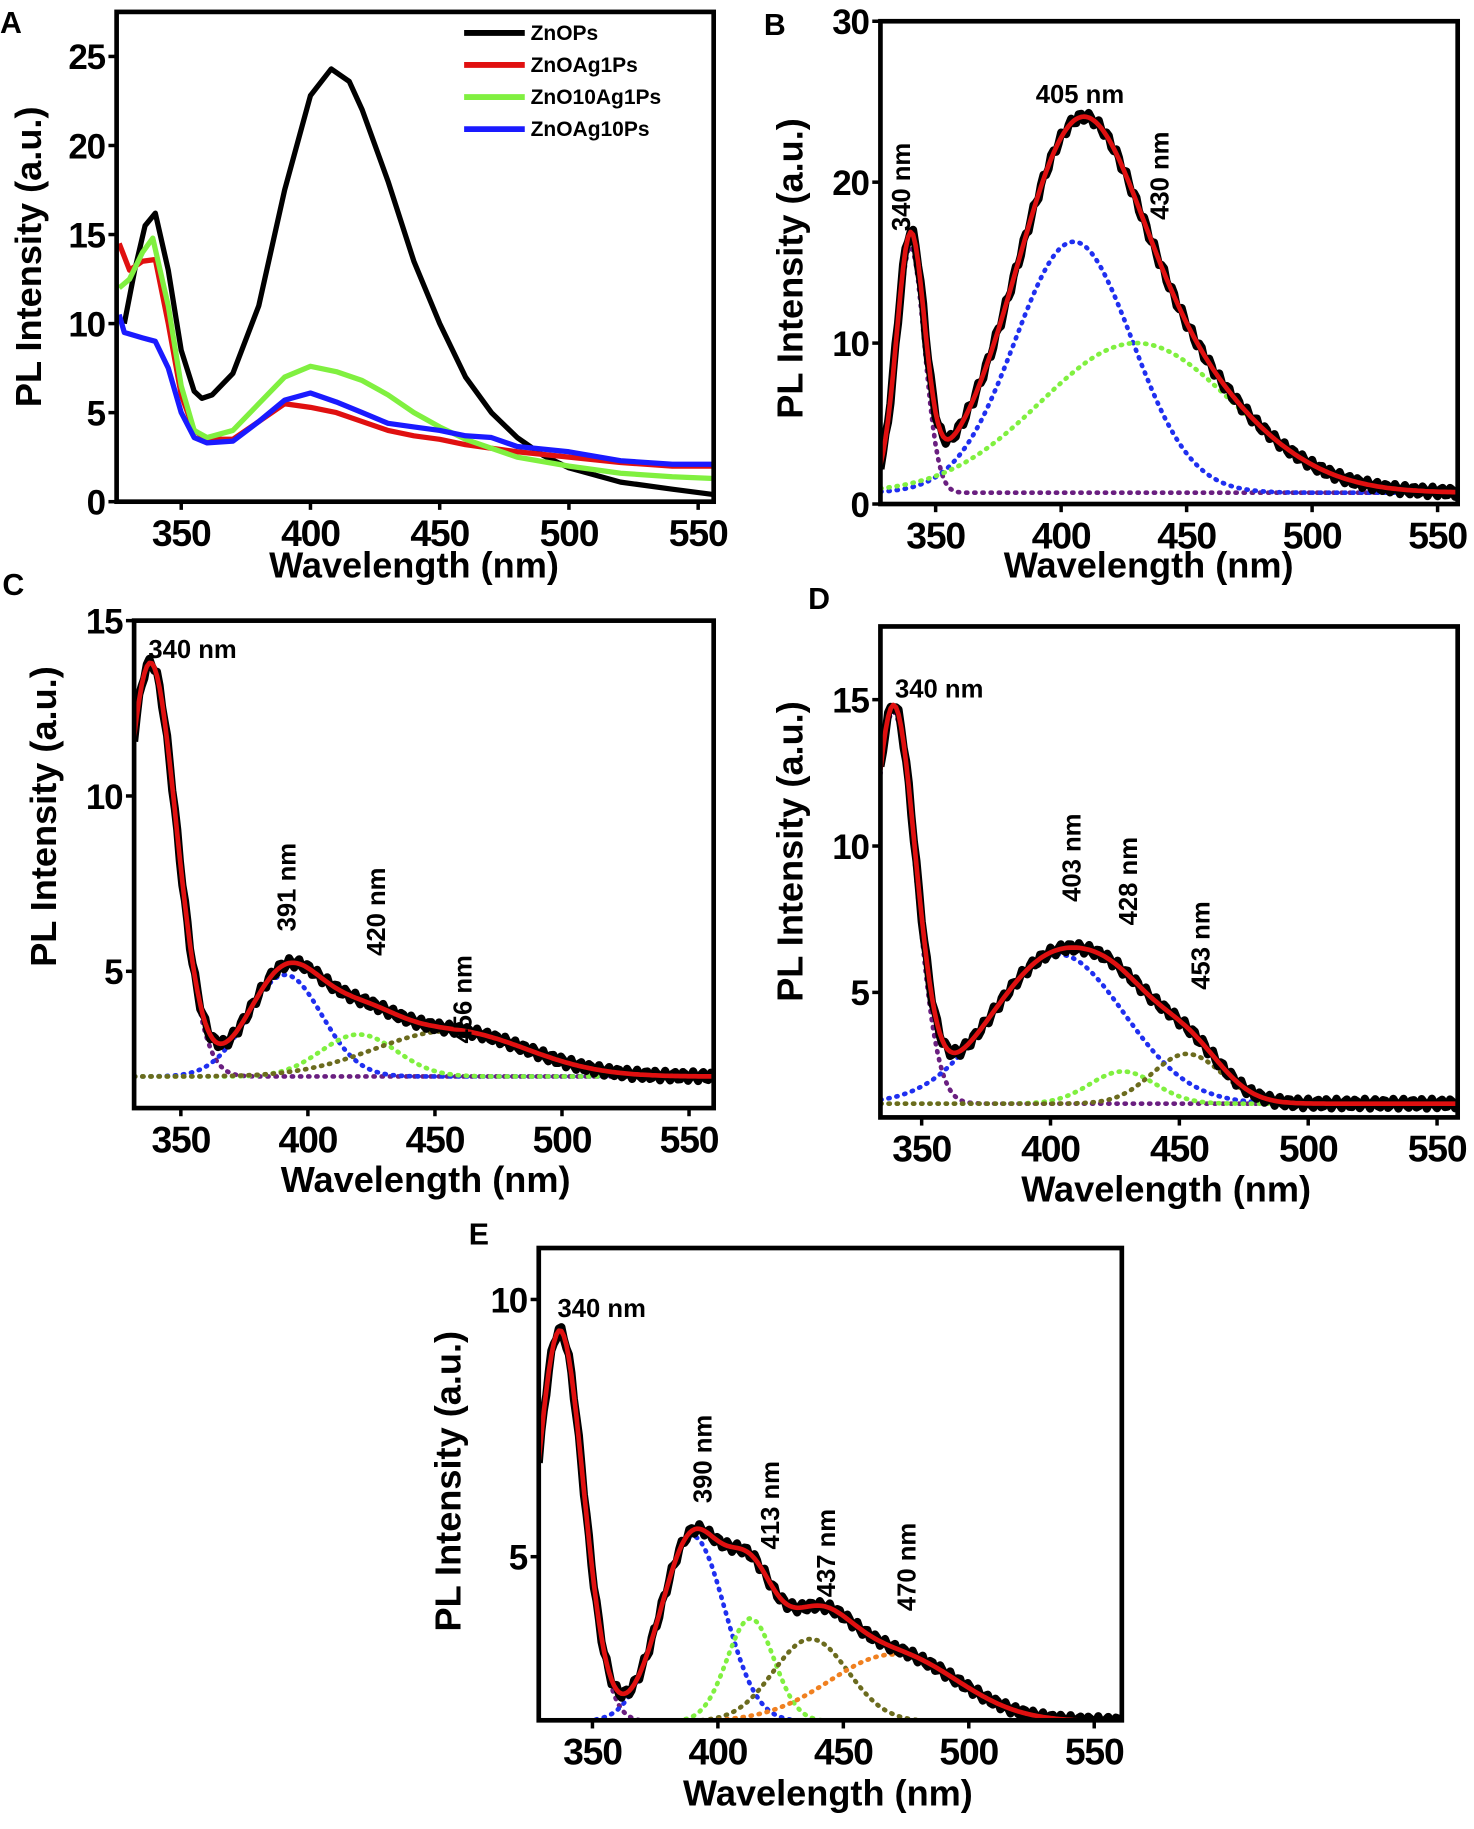 This screenshot has height=1829, width=1474. What do you see at coordinates (377, 912) in the screenshot?
I see `peak-annotation: 420 nm` at bounding box center [377, 912].